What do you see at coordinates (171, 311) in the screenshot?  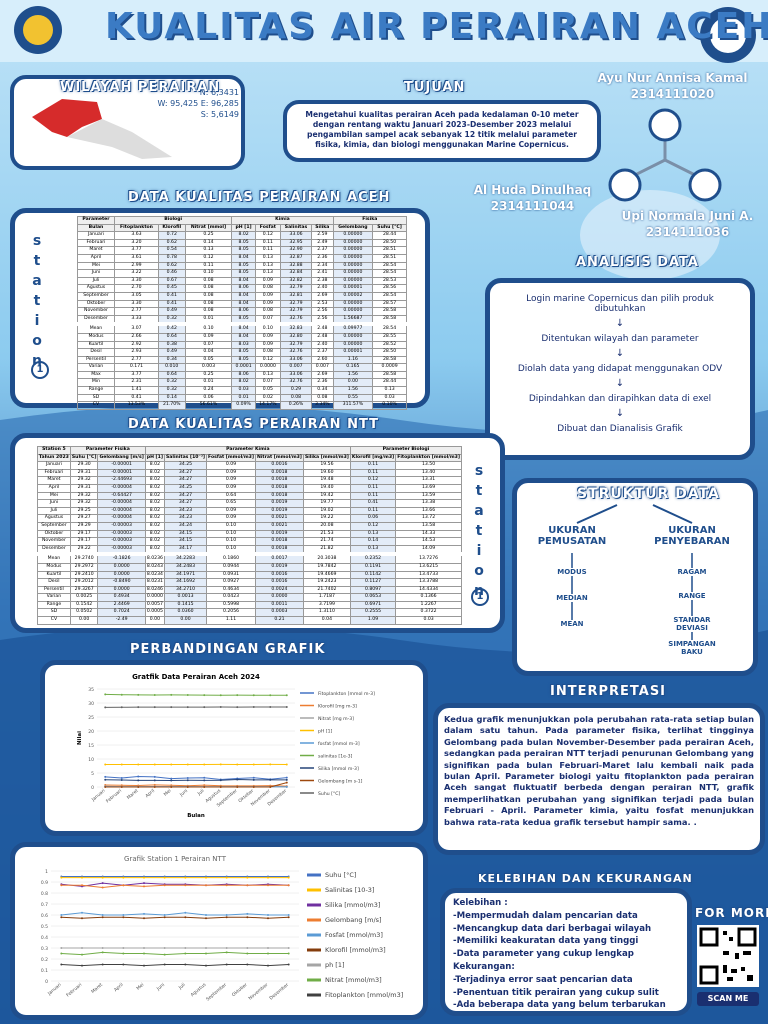 I see `table-cell: 0.49` at bounding box center [171, 311].